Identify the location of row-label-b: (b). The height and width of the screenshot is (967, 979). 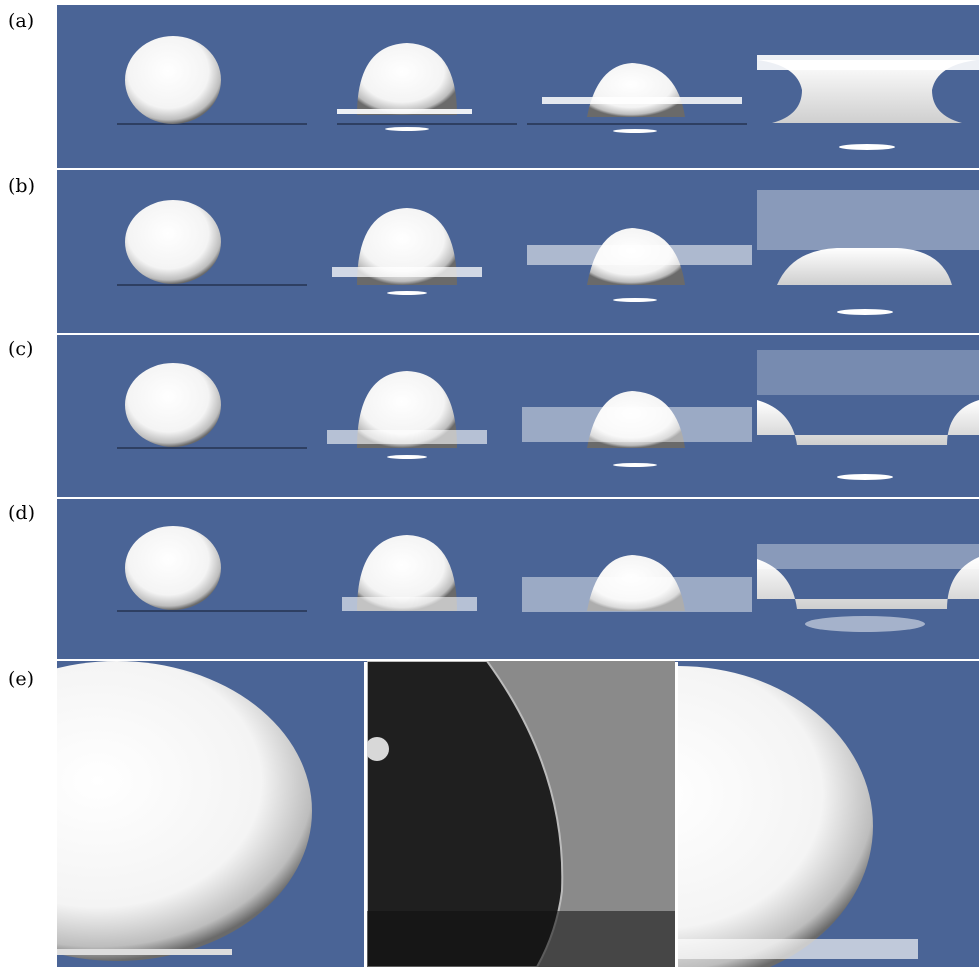
(21, 186).